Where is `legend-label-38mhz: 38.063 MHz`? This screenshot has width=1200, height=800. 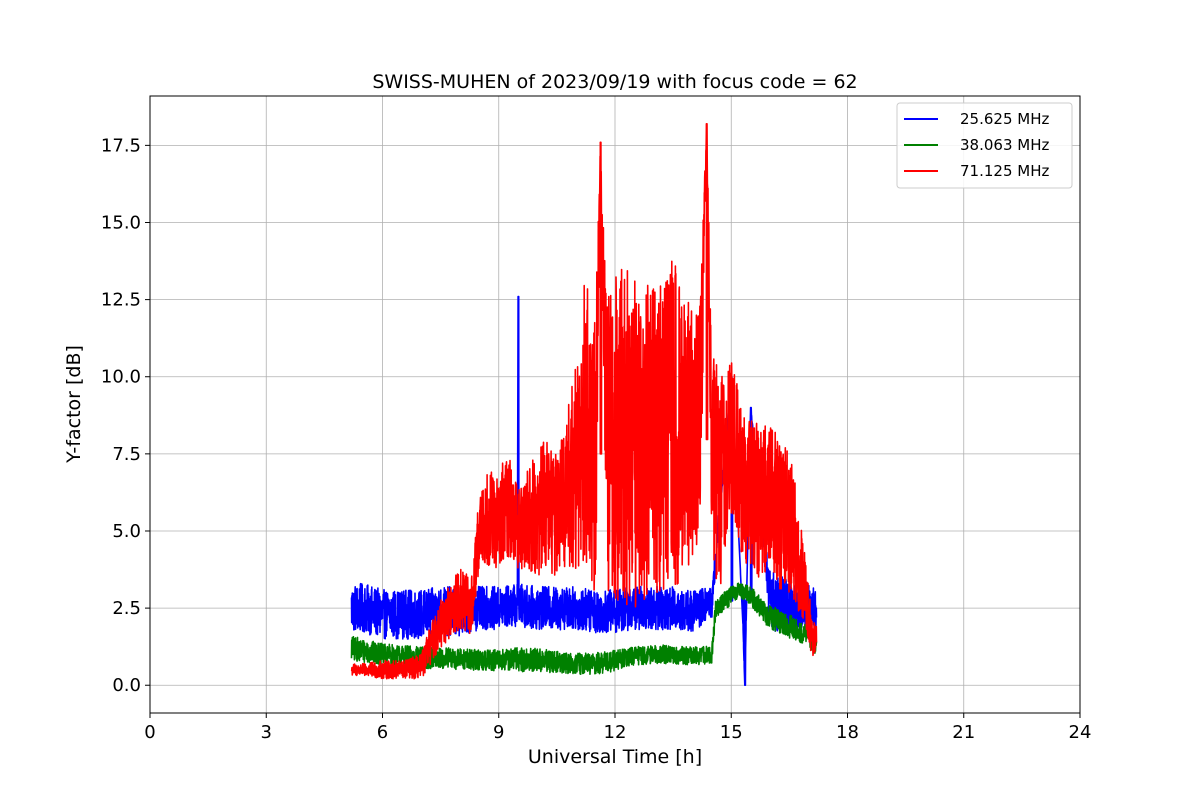 legend-label-38mhz: 38.063 MHz is located at coordinates (1004, 145).